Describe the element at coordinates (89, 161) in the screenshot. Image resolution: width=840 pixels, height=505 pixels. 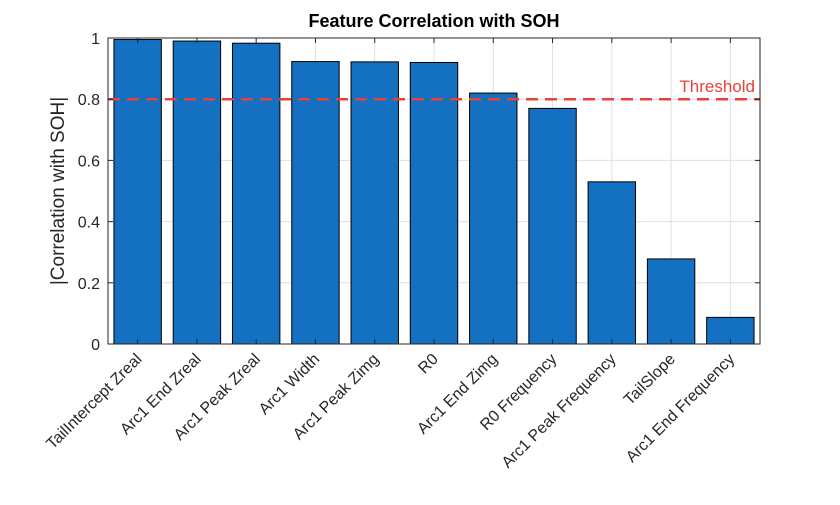
I see `y-tick-label: 0.6` at that location.